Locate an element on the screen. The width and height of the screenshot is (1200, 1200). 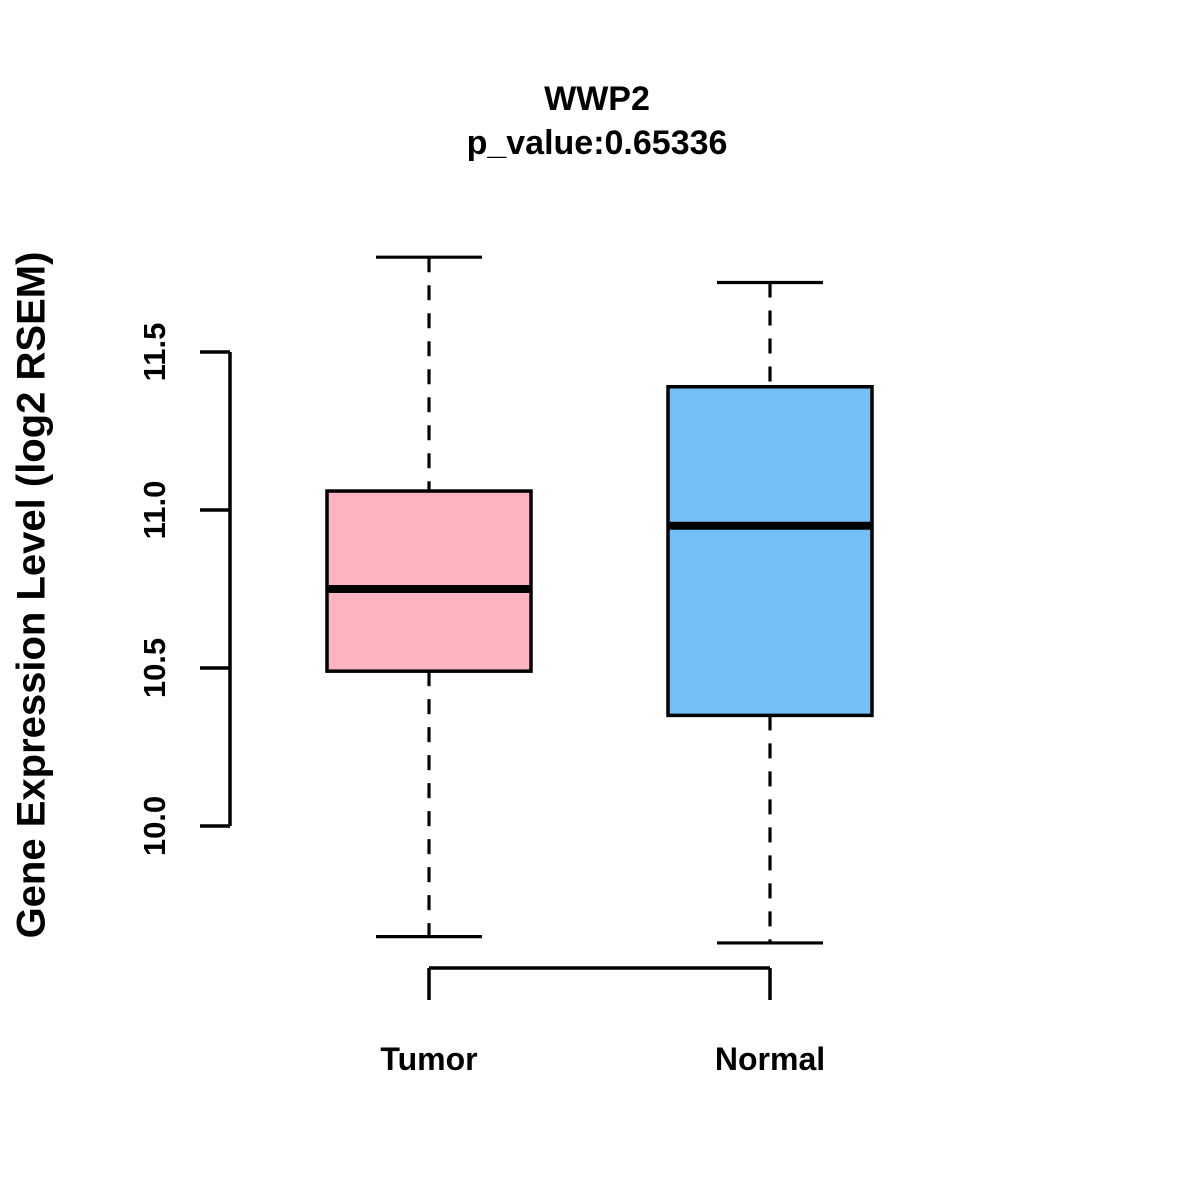
chart-subtitle: p_value:0.65336 is located at coordinates (597, 143).